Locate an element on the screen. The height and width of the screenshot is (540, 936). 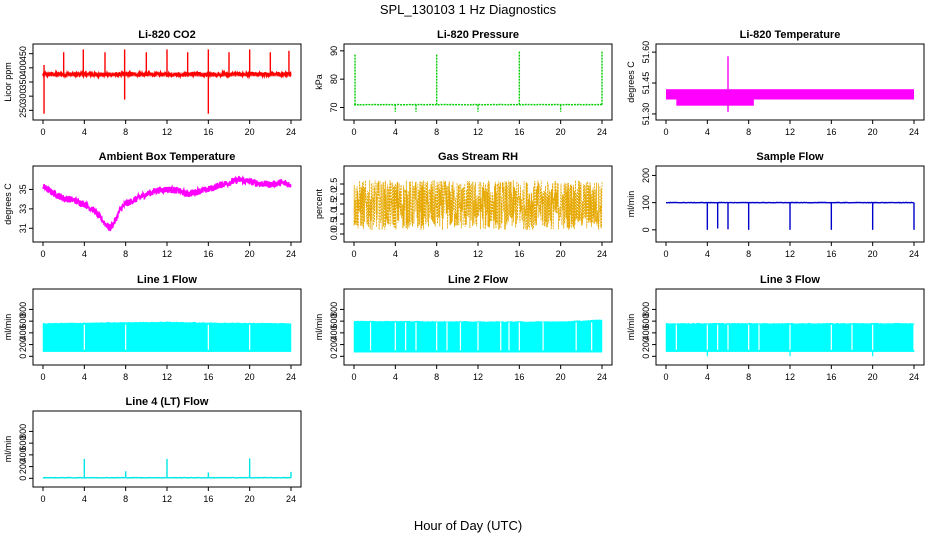
panel-5: Sample Flow ml/min 0 4 8 12 16 20 24 0 100 200 is located at coordinates (775, 205).